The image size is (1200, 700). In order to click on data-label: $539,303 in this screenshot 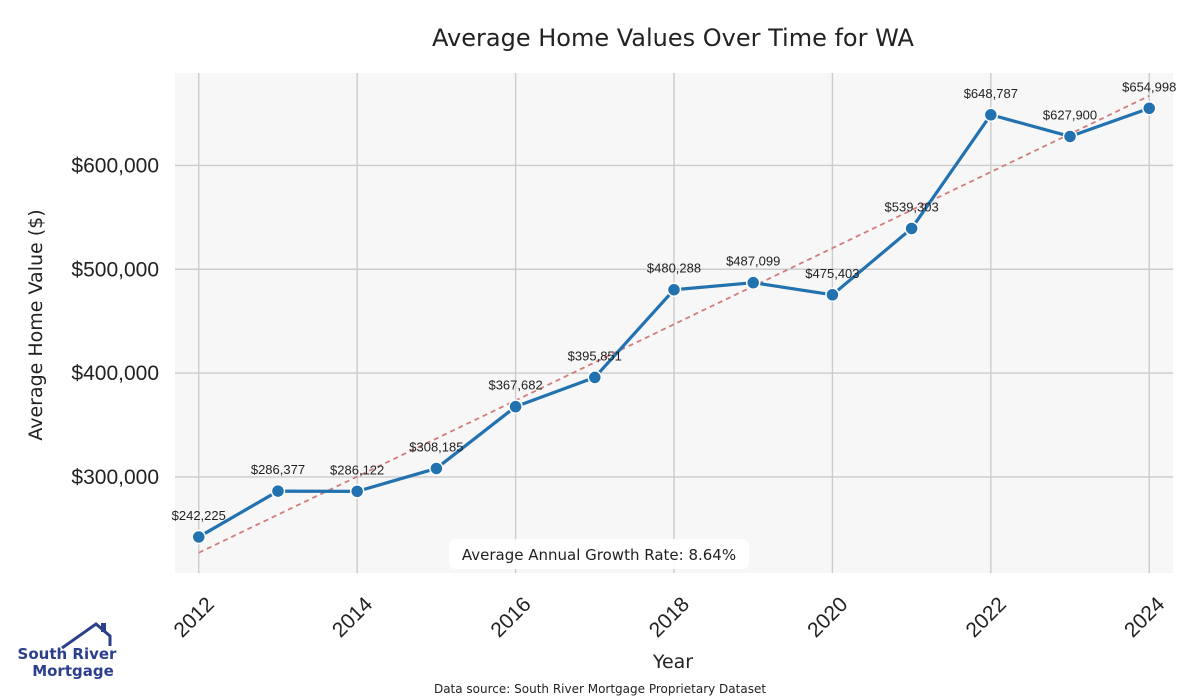, I will do `click(912, 206)`.